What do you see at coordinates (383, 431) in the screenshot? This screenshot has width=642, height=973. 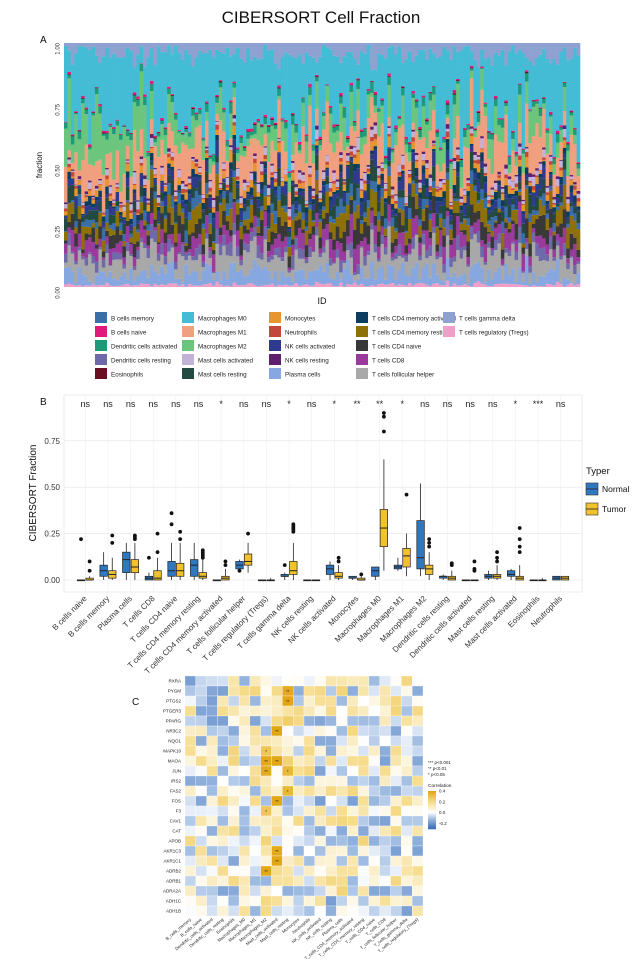 I see `outlier-point` at bounding box center [383, 431].